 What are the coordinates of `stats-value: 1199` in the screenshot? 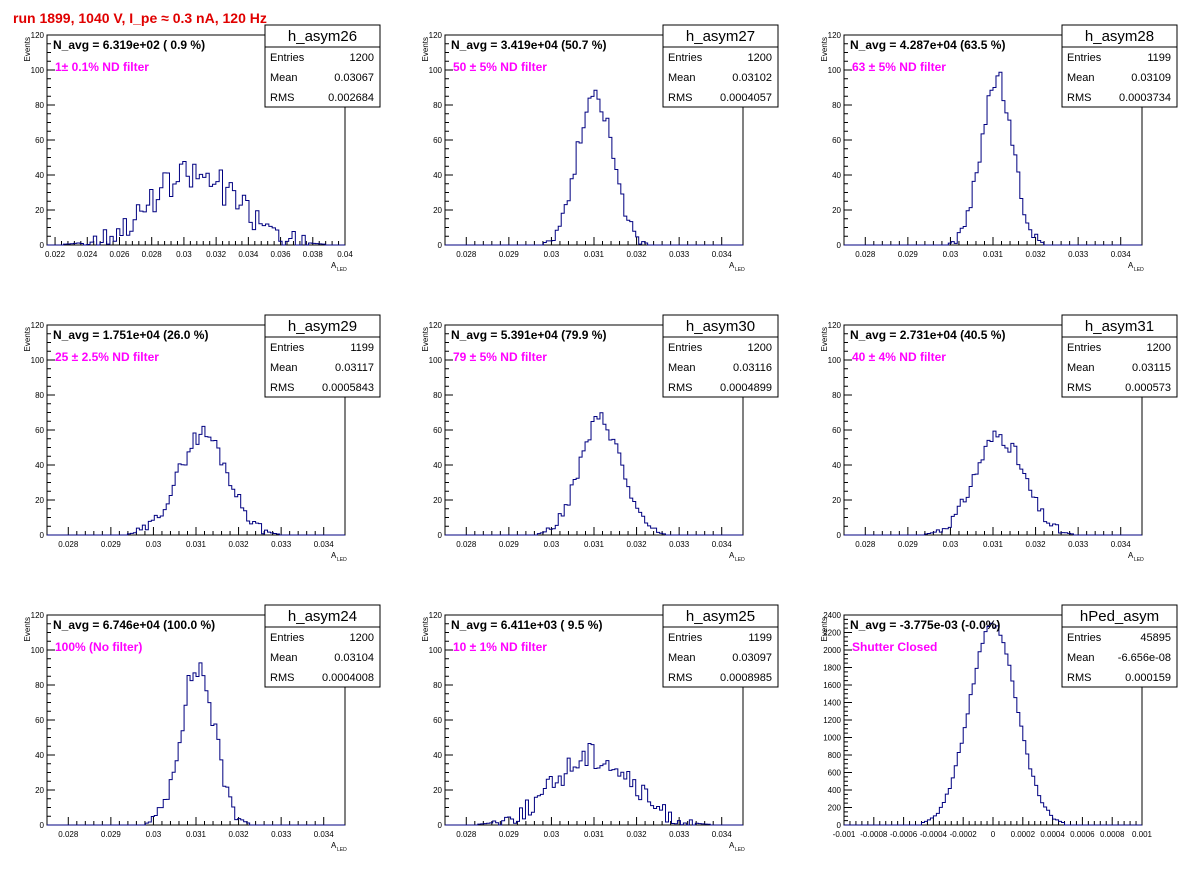 It's located at (760, 638).